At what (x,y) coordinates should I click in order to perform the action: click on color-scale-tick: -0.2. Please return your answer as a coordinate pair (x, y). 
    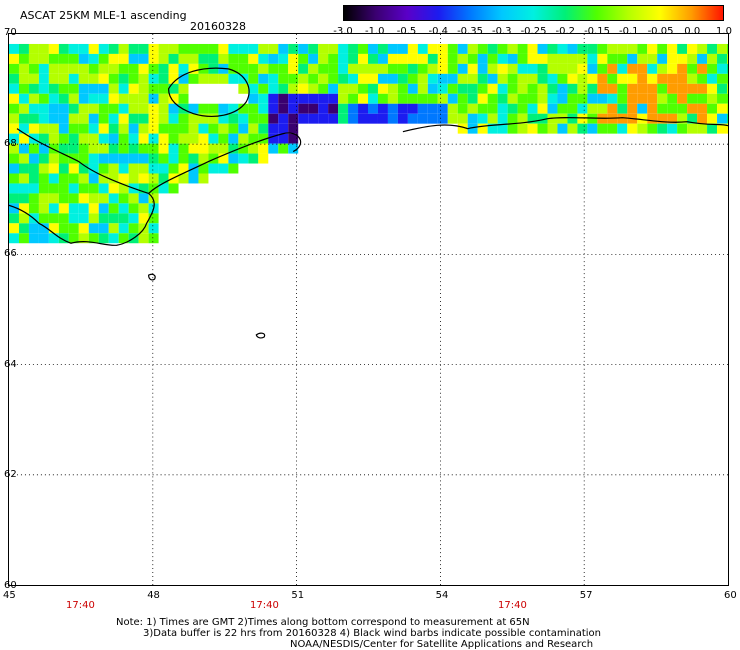
    Looking at the image, I should click on (565, 31).